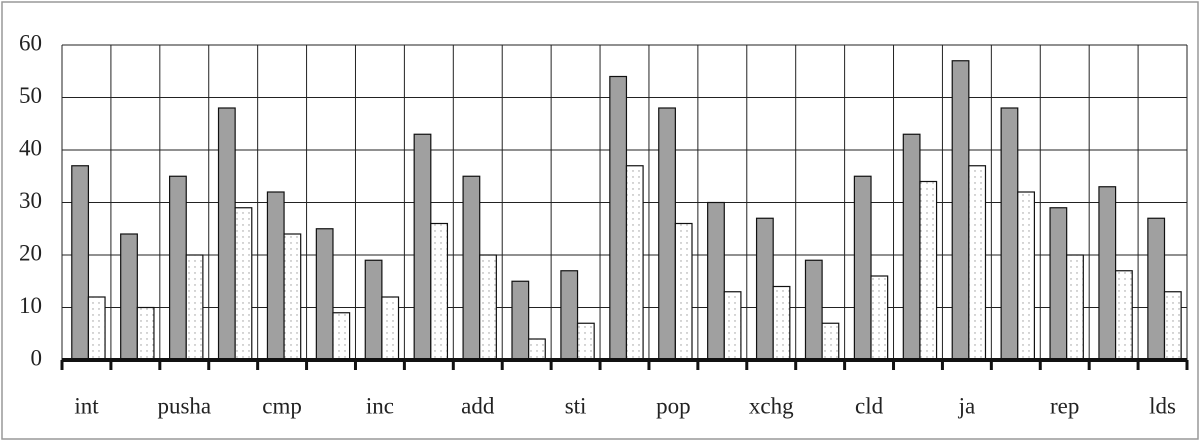 The image size is (1200, 441). I want to click on x-tick-label: sti, so click(576, 405).